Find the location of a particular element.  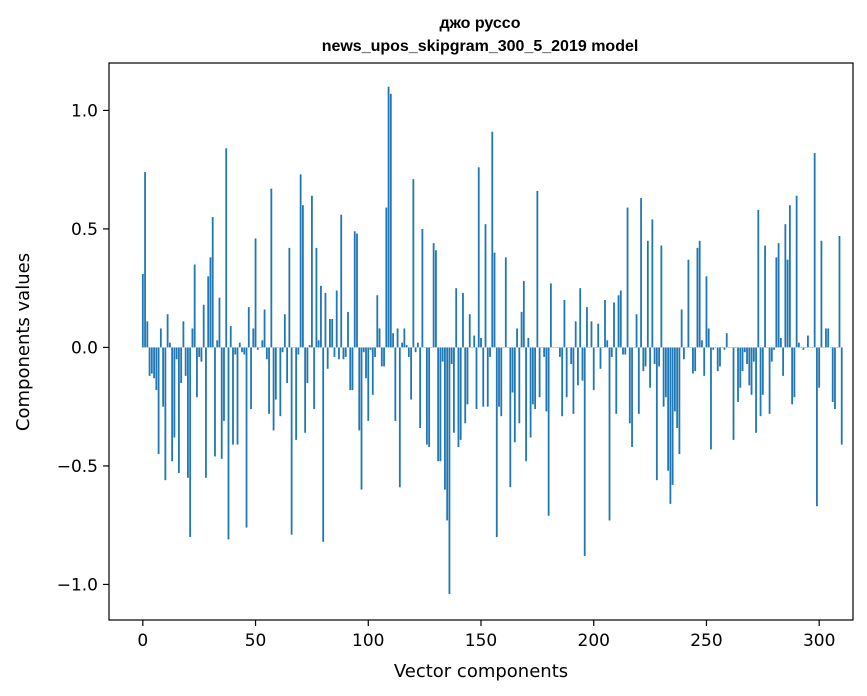

chart-title: джо руссо is located at coordinates (480, 23).